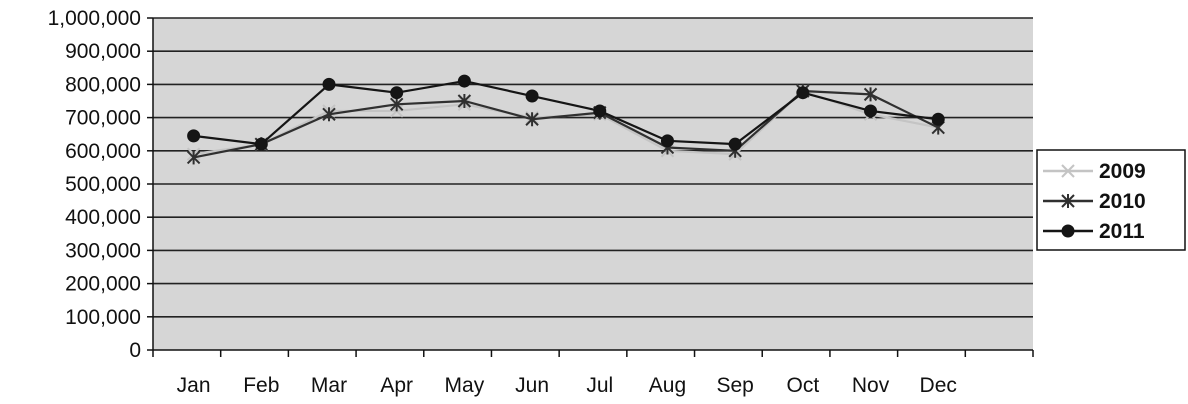  What do you see at coordinates (135, 350) in the screenshot?
I see `y-tick-label: 0` at bounding box center [135, 350].